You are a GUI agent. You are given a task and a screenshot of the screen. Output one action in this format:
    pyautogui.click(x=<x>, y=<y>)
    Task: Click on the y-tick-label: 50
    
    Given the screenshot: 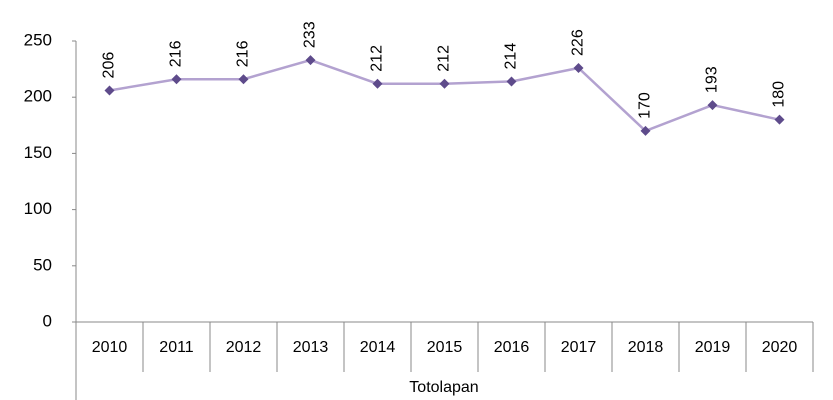 What is the action you would take?
    pyautogui.click(x=42, y=264)
    